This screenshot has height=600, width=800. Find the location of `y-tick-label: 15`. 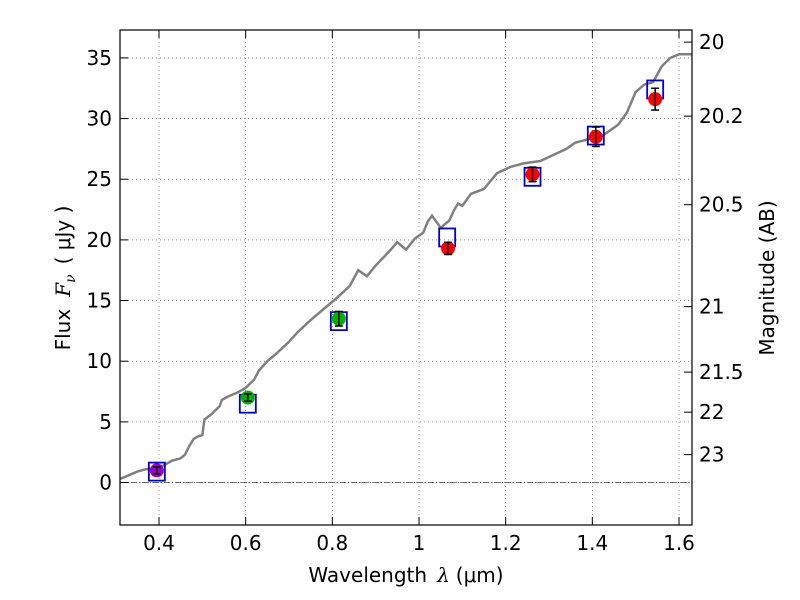

y-tick-label: 15 is located at coordinates (99, 301).